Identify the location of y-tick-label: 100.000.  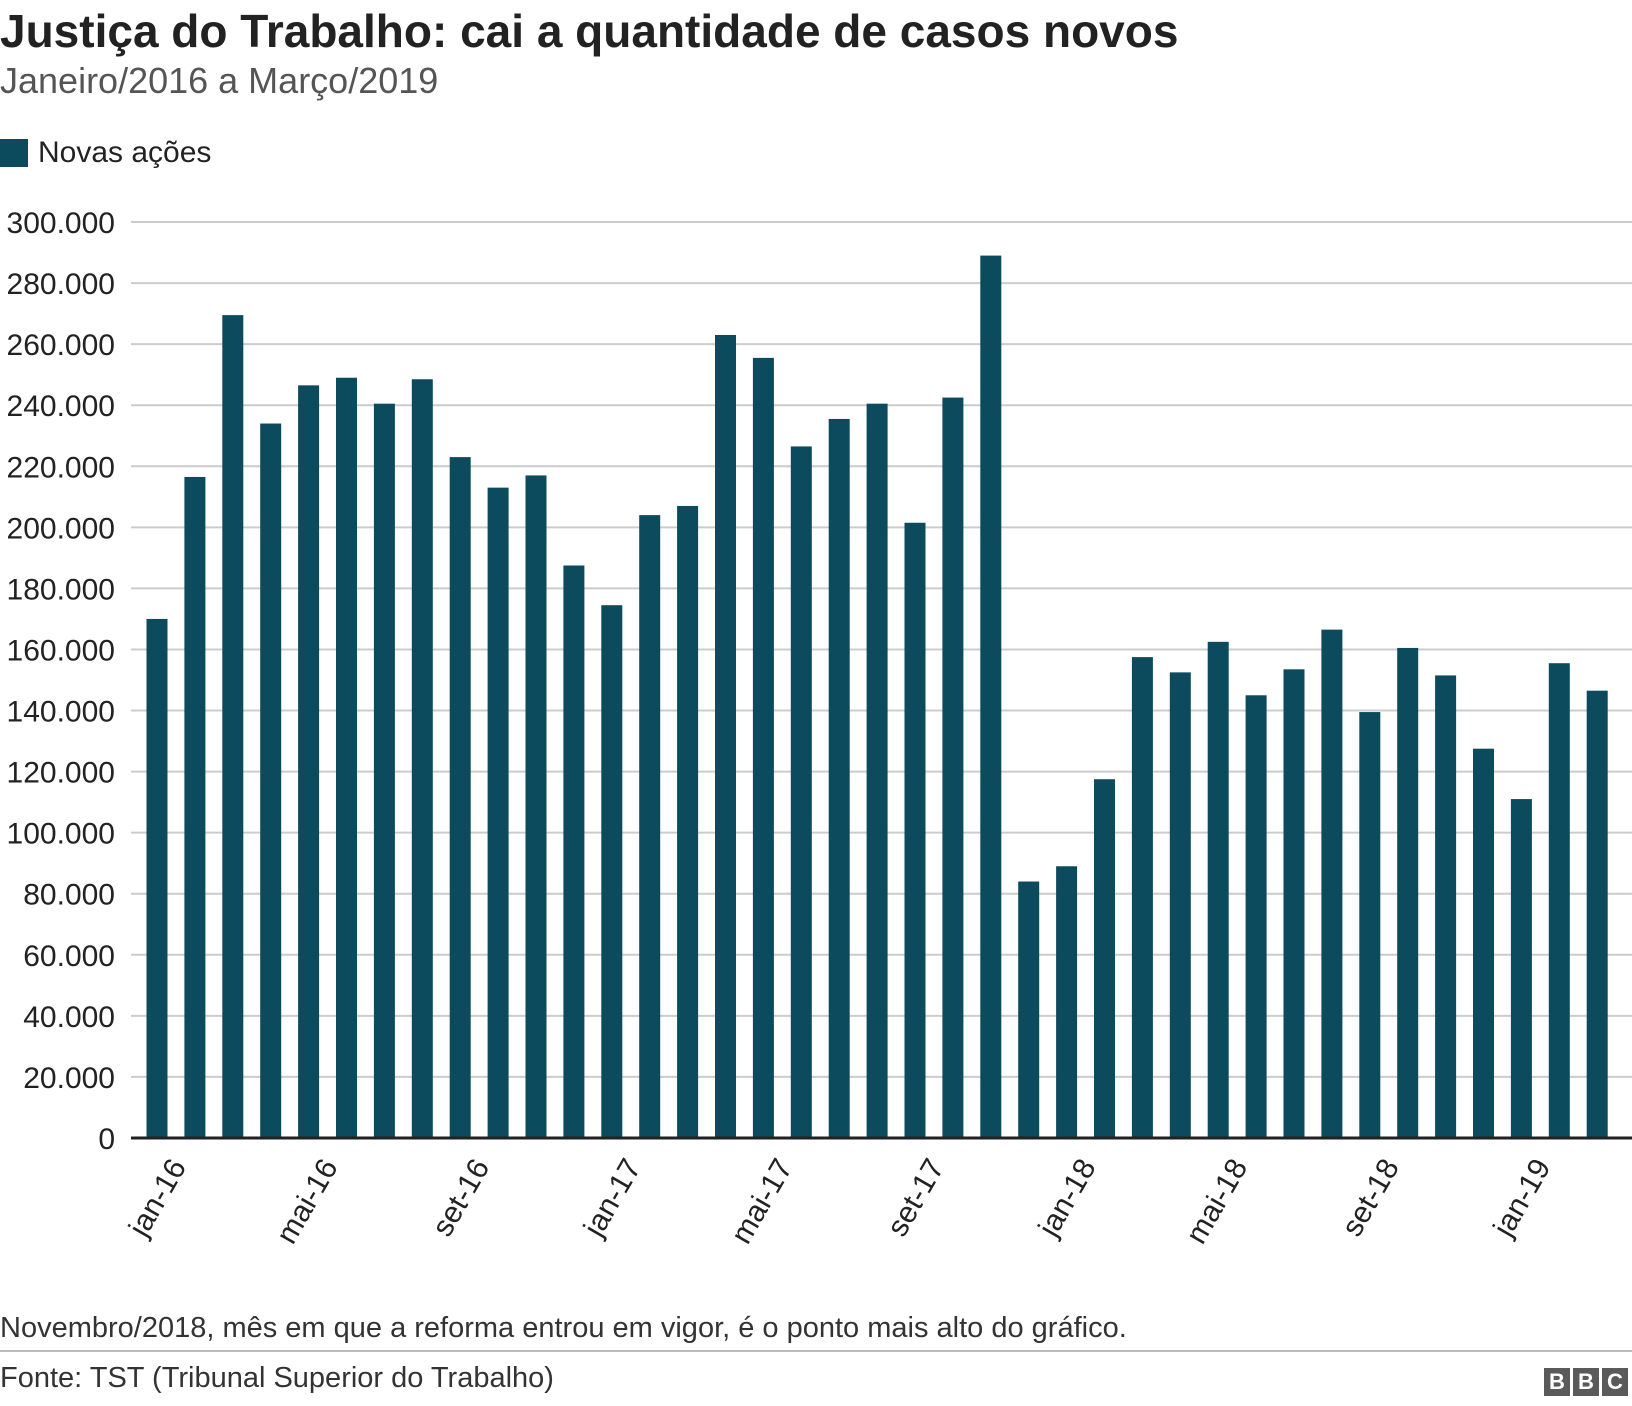
(61, 834).